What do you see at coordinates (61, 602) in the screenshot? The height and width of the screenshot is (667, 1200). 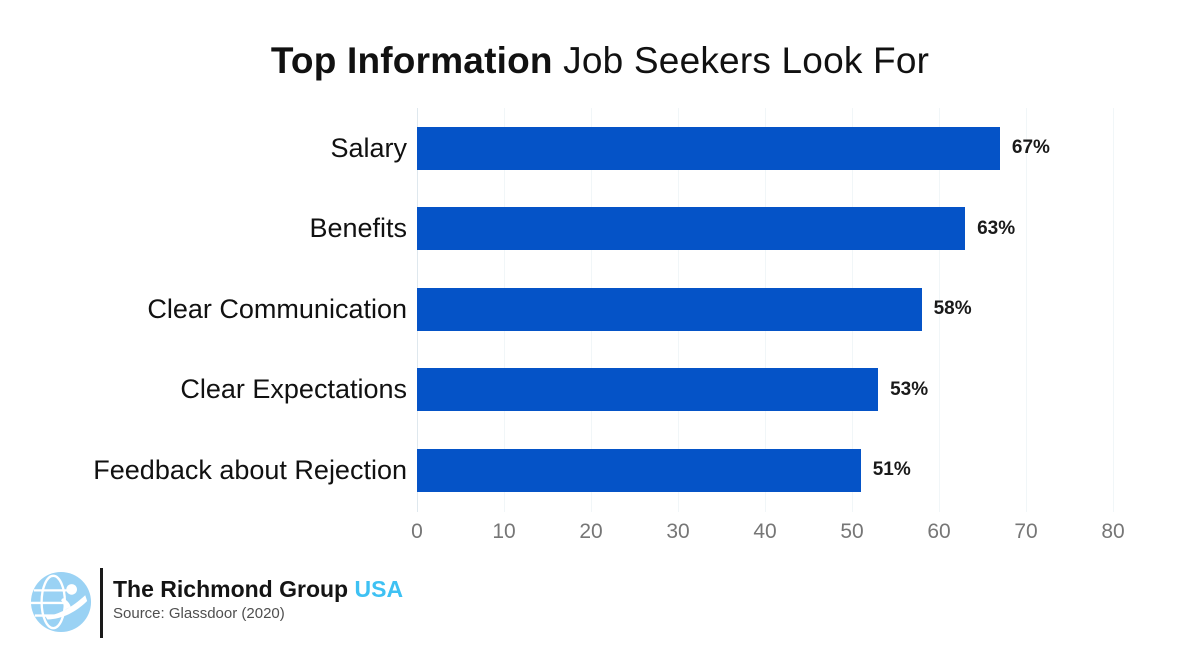 I see `globe-person-icon` at bounding box center [61, 602].